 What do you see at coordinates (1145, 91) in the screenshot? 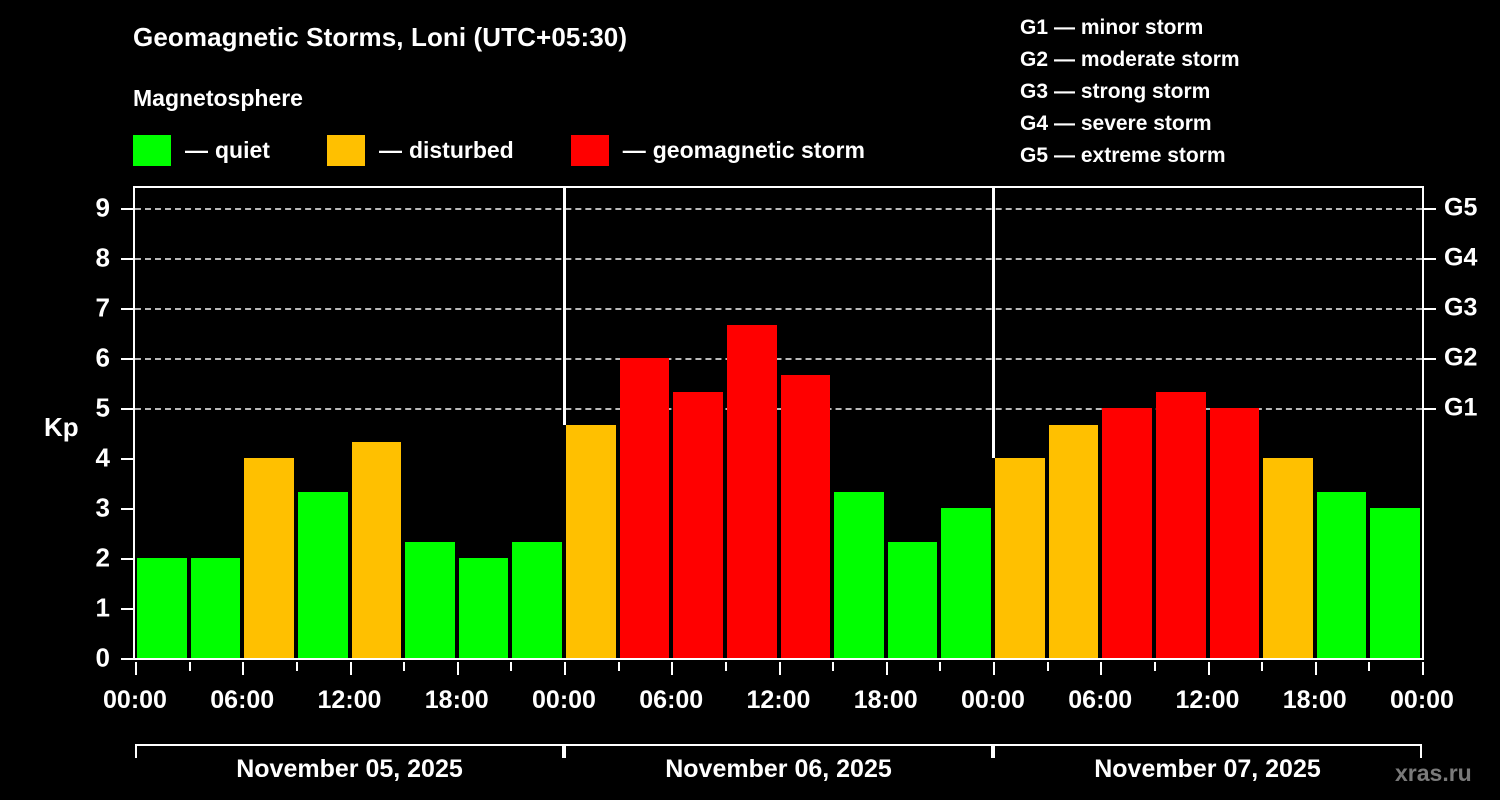
I see `g-legend-text: strong storm` at bounding box center [1145, 91].